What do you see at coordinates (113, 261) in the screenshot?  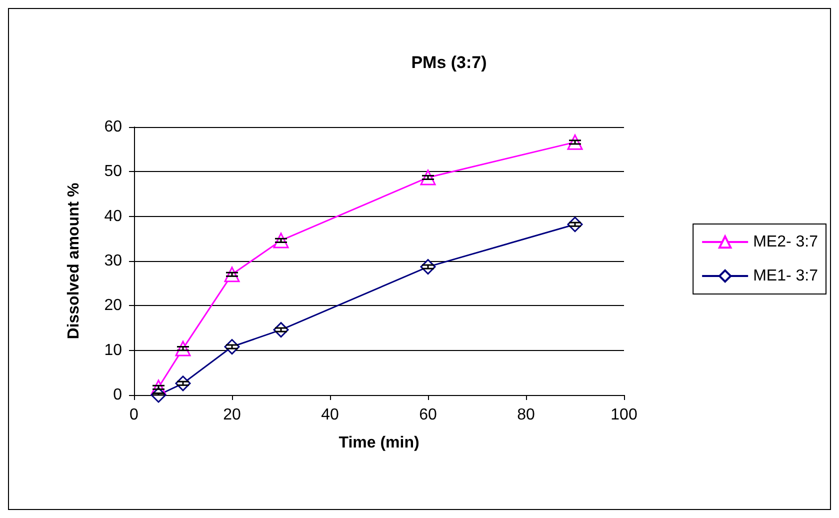 I see `y-tick-label: 30` at bounding box center [113, 261].